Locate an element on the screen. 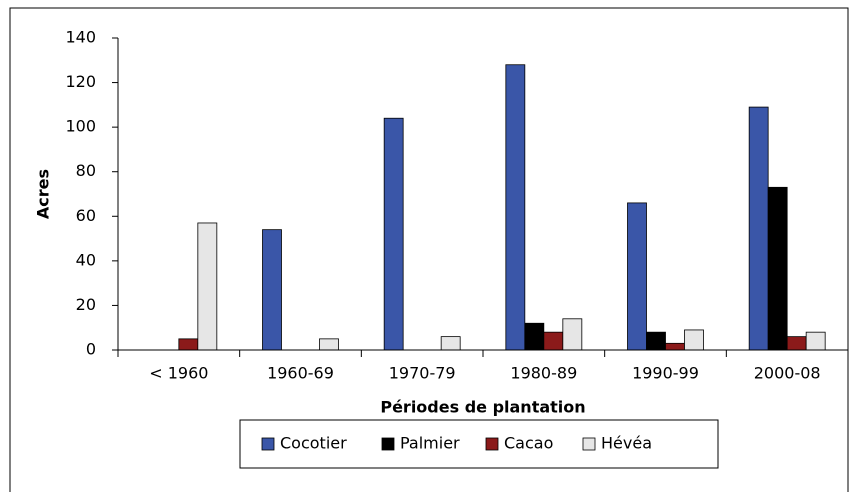 The image size is (857, 492). y-axis-title: Acres is located at coordinates (43, 194).